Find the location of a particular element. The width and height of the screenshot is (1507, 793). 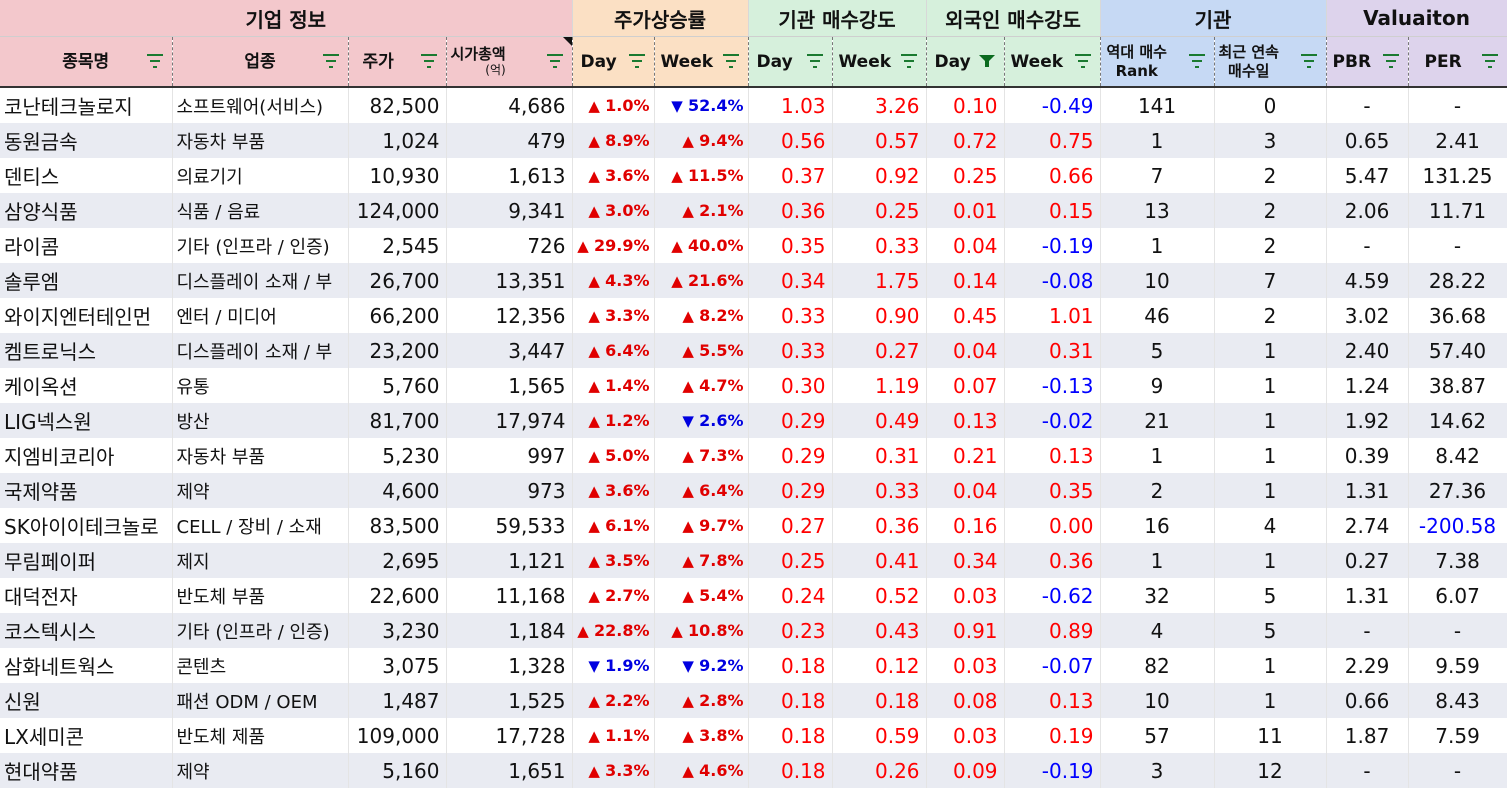

col-name: 종목명 is located at coordinates (86, 62).